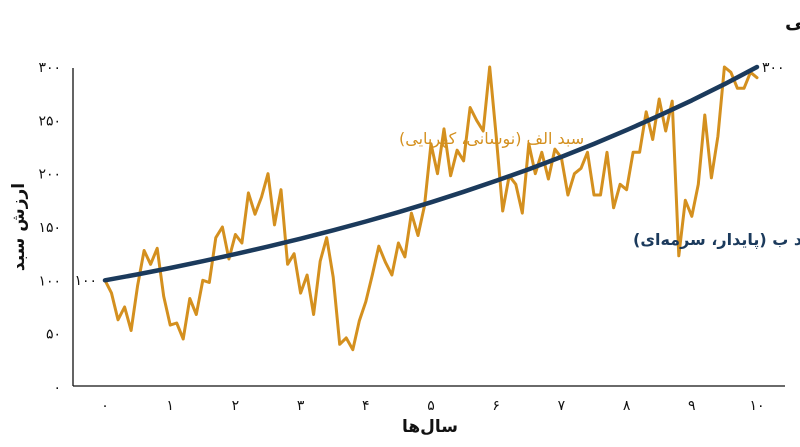 The image size is (800, 447). What do you see at coordinates (756, 406) in the screenshot?
I see `x-tick-label: ۱۰` at bounding box center [756, 406].